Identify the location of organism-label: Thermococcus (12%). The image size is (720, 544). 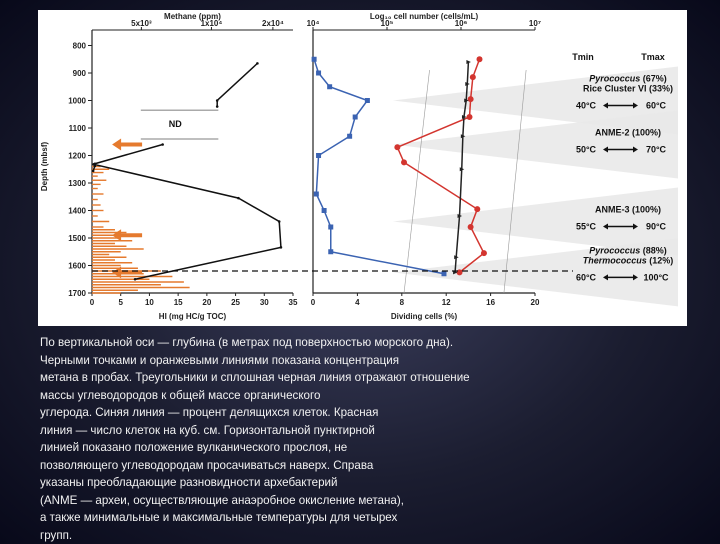
(628, 260).